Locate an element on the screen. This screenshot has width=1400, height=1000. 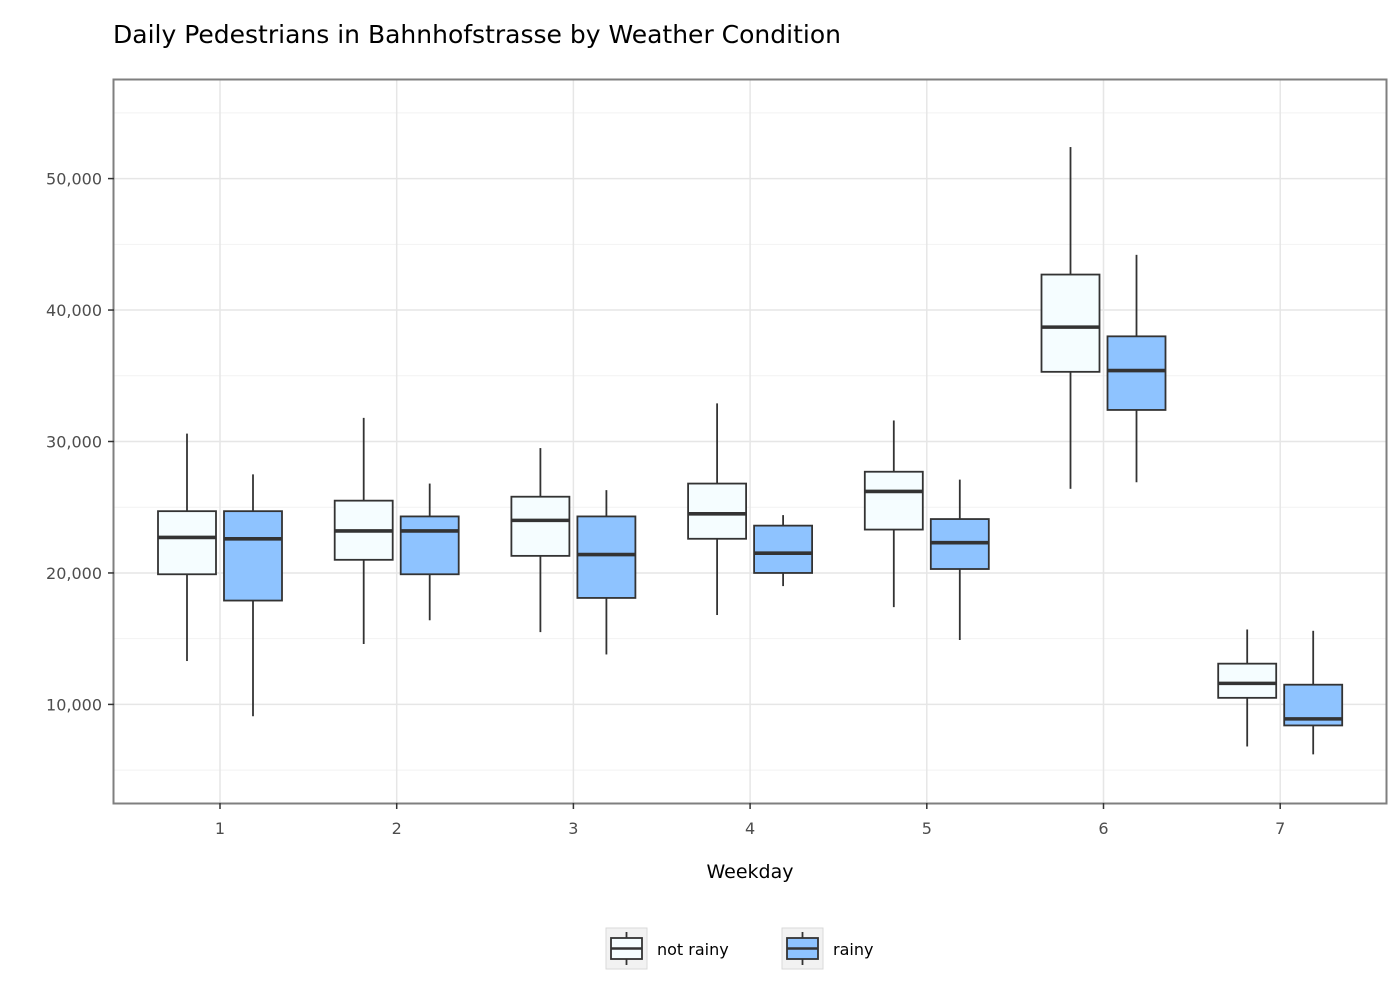
legend: not rainy rainy is located at coordinates (739, 948).